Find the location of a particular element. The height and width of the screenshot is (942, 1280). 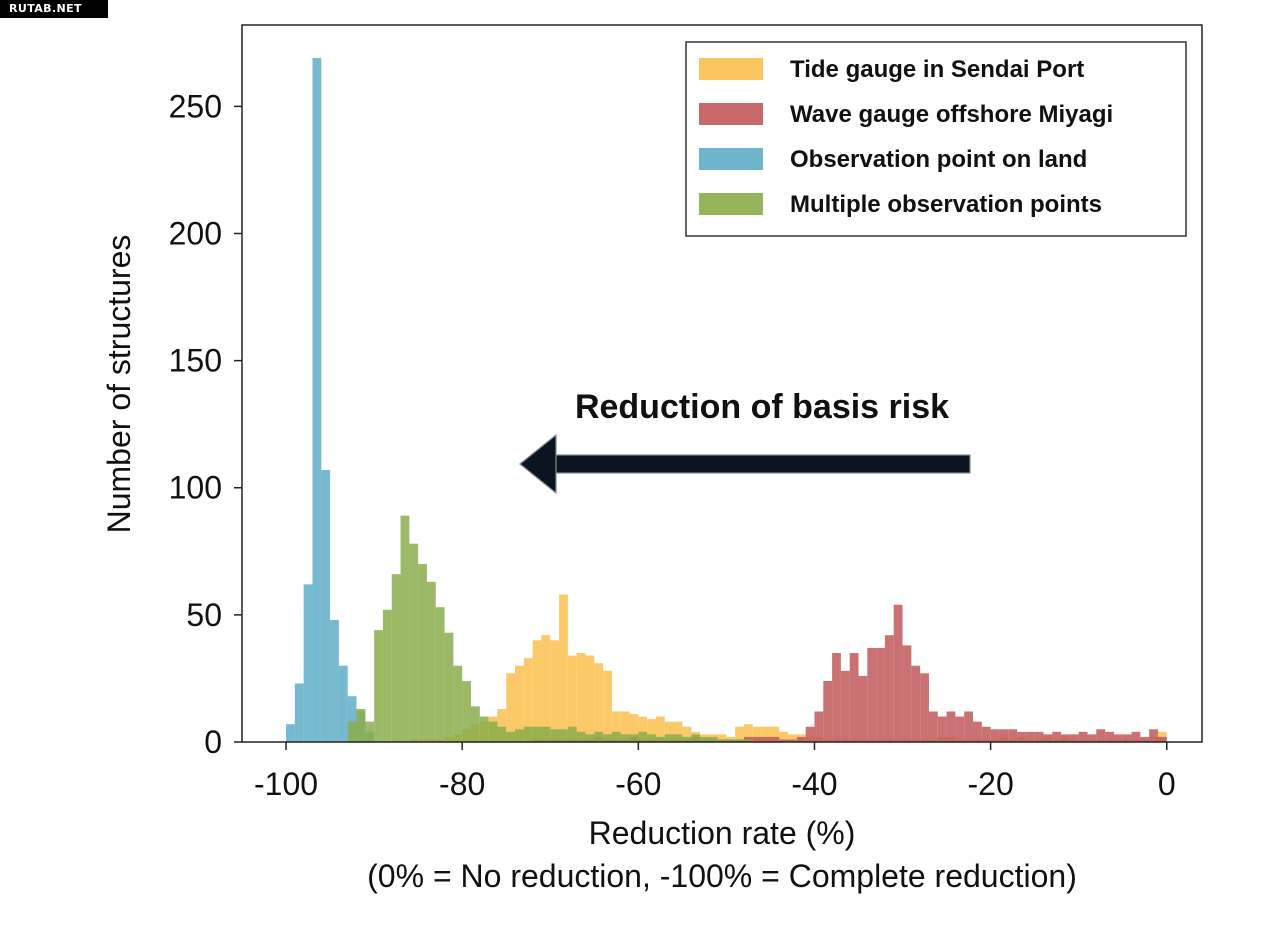

left-arrow-icon is located at coordinates (745, 464).